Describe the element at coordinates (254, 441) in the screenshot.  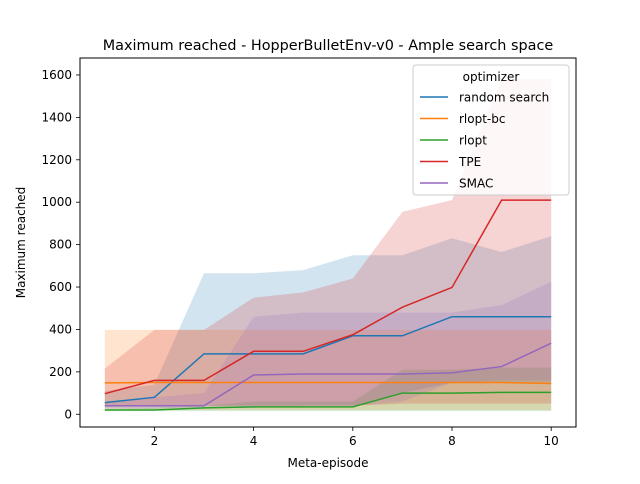
I see `x-tick-label: 4` at that location.